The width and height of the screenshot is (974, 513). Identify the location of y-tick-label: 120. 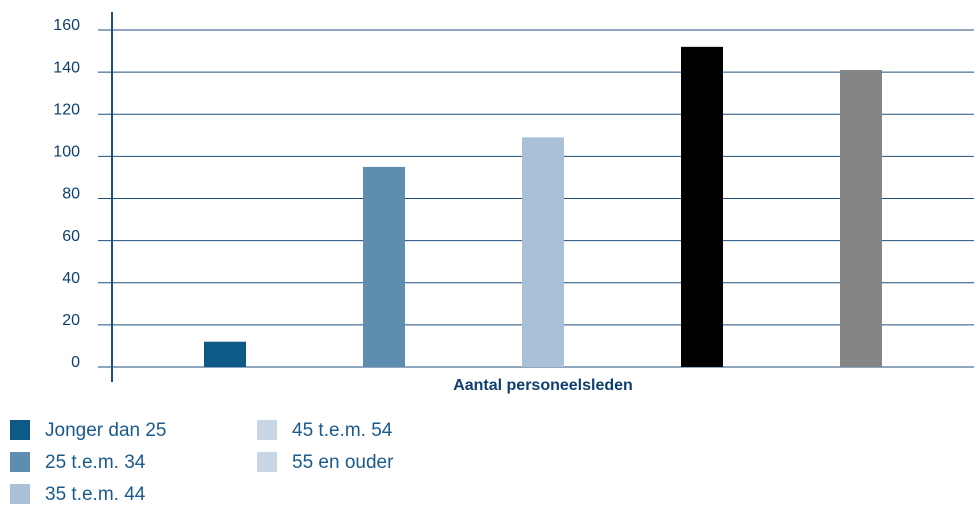
(66, 109).